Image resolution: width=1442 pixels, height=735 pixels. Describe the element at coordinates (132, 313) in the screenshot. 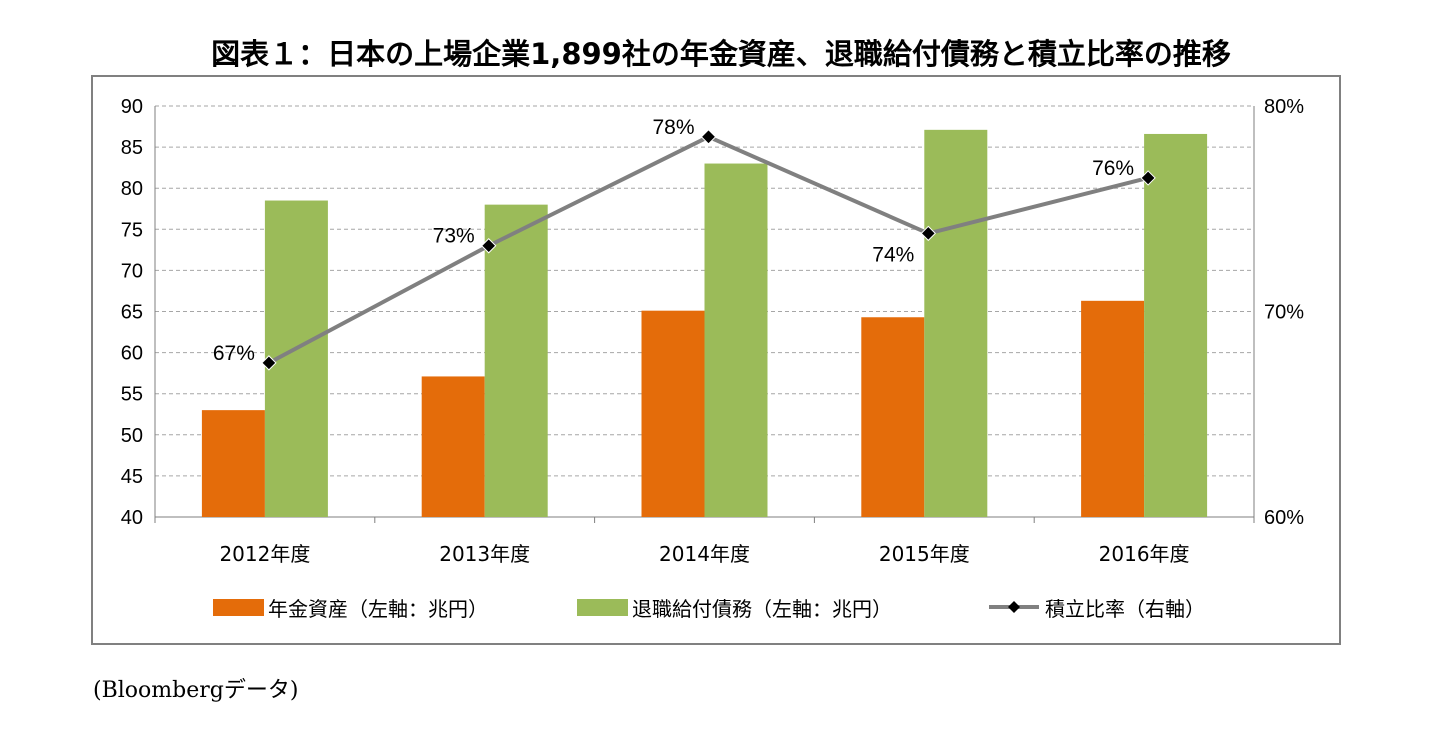

I see `y-left-tick-label: 65` at that location.